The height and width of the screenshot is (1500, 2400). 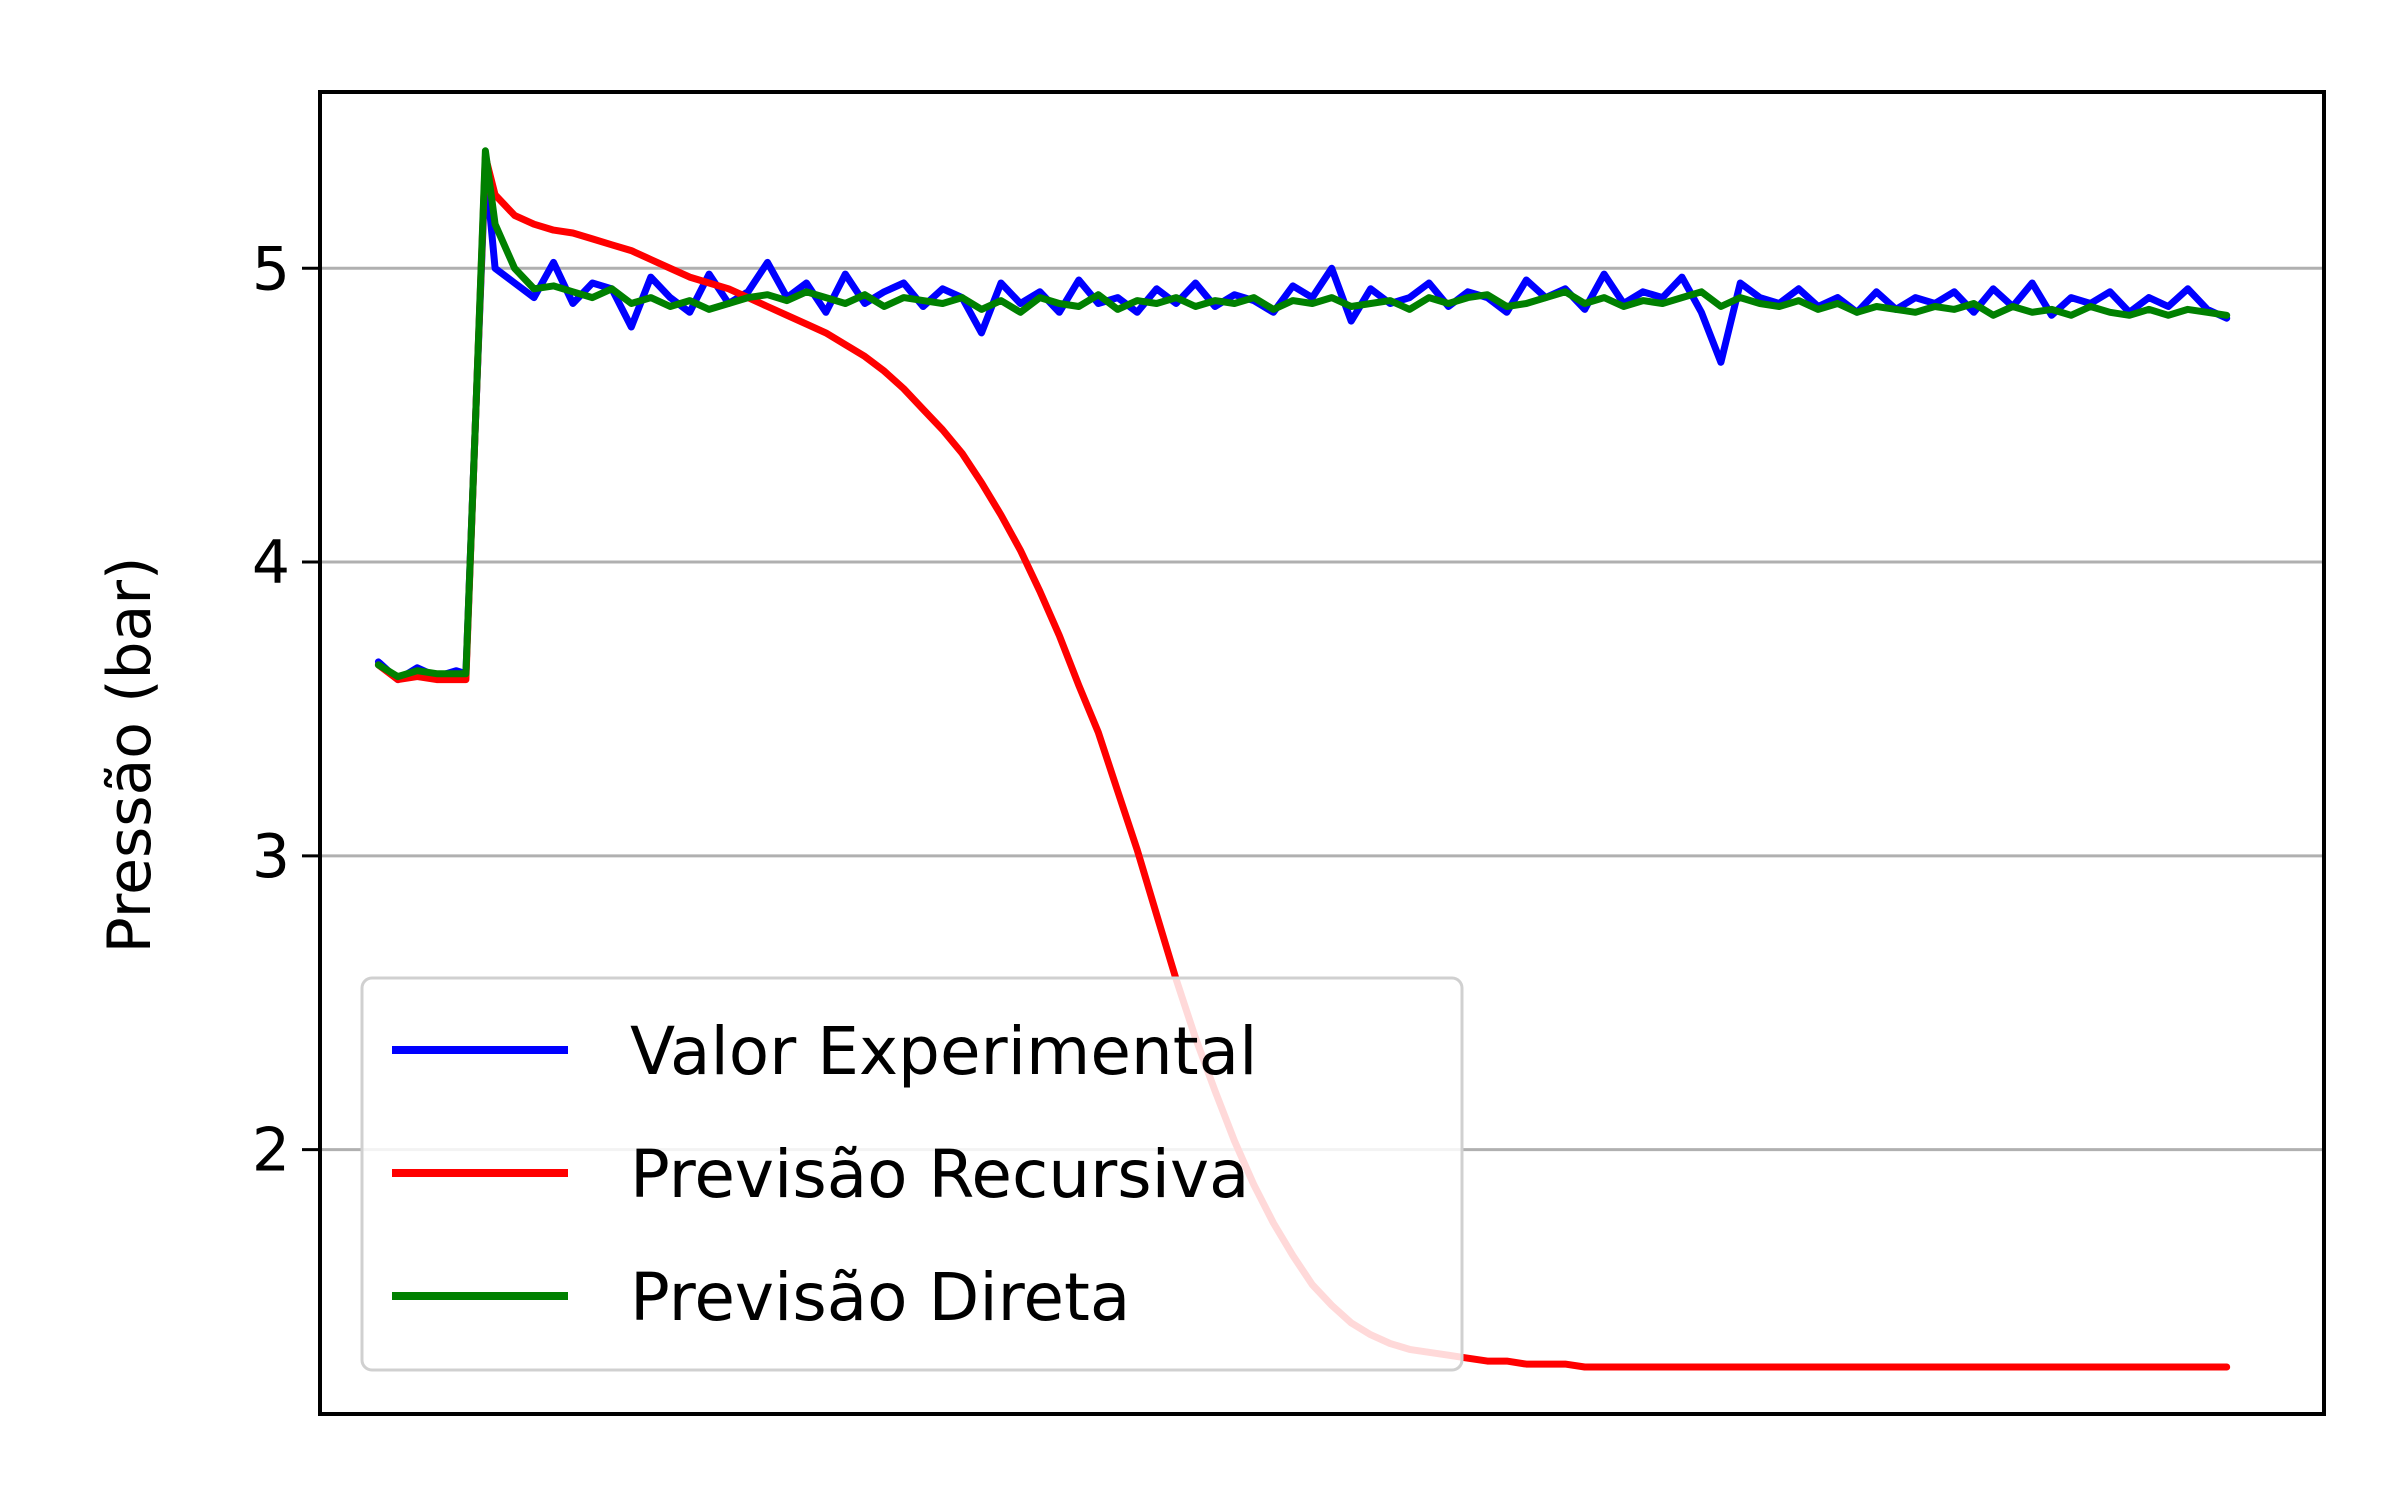 What do you see at coordinates (271, 269) in the screenshot?
I see `y-tick-label-5: 5` at bounding box center [271, 269].